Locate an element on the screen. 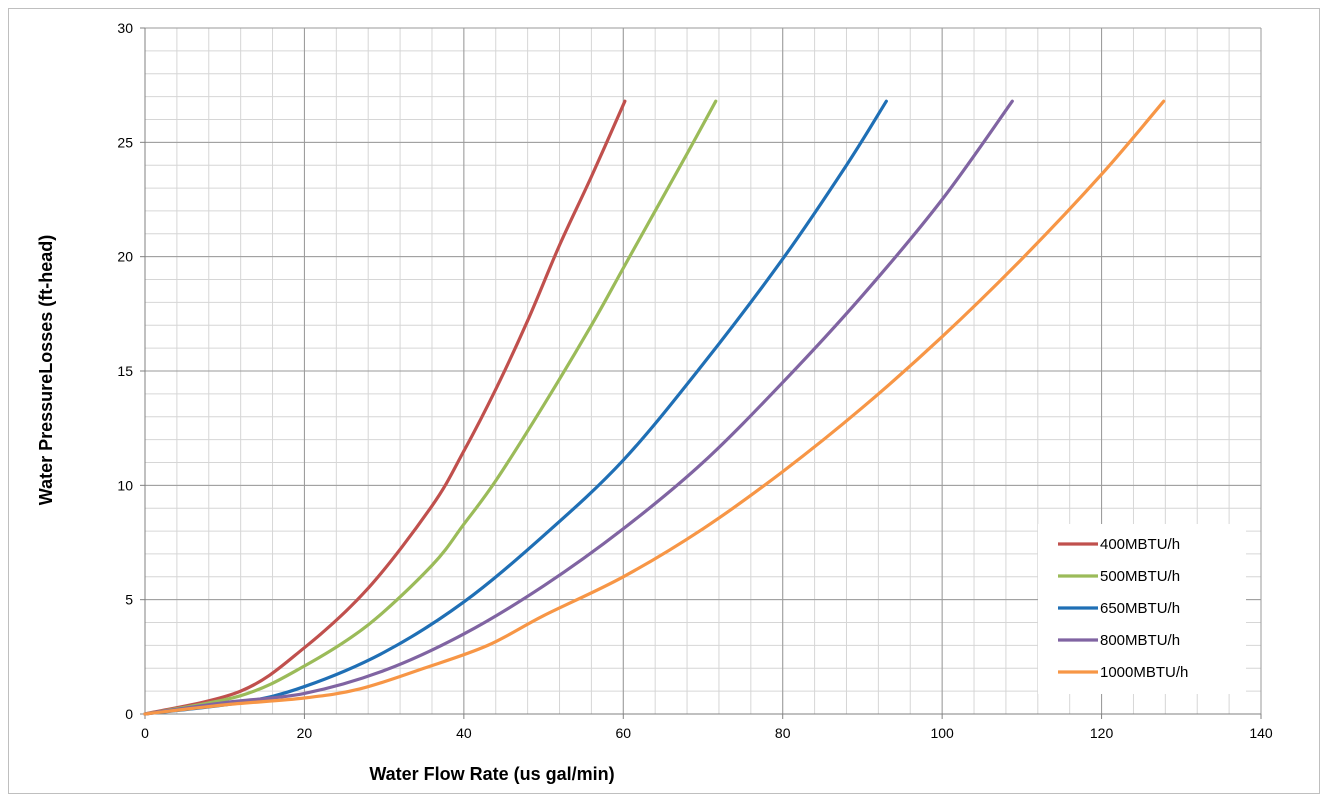  y-axis-title: Water PressureLosses (ft-head) is located at coordinates (46, 370).